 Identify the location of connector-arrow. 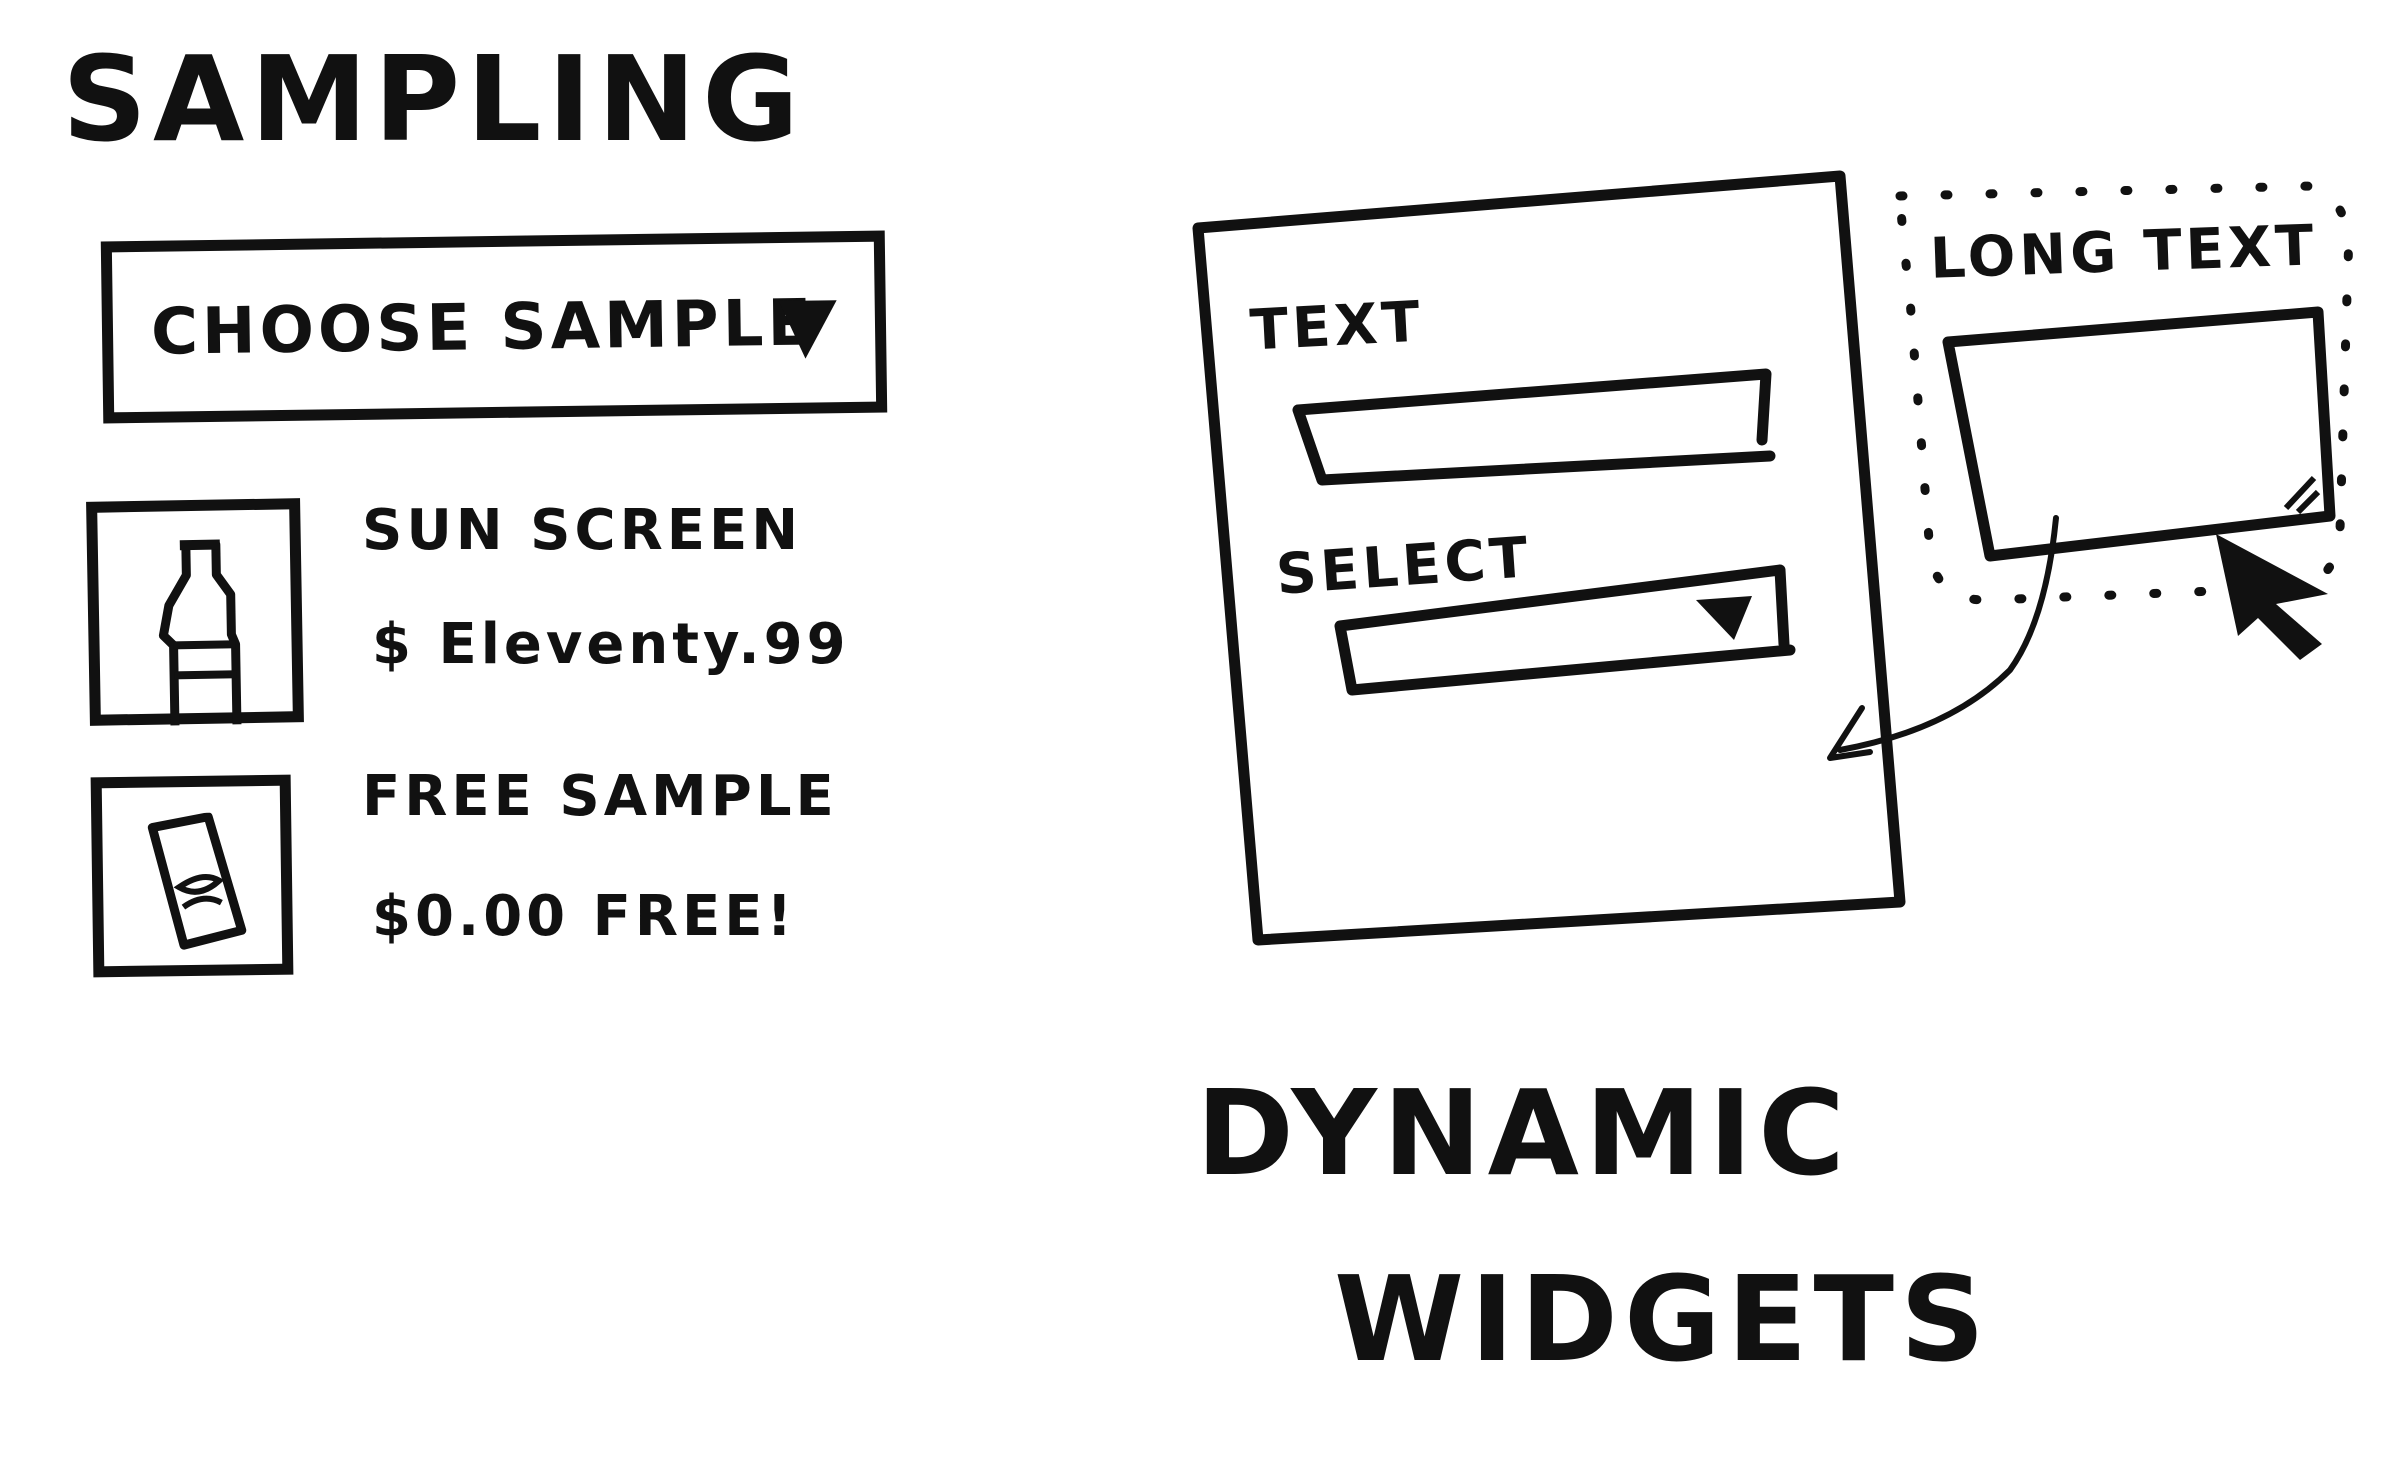
(1948, 634).